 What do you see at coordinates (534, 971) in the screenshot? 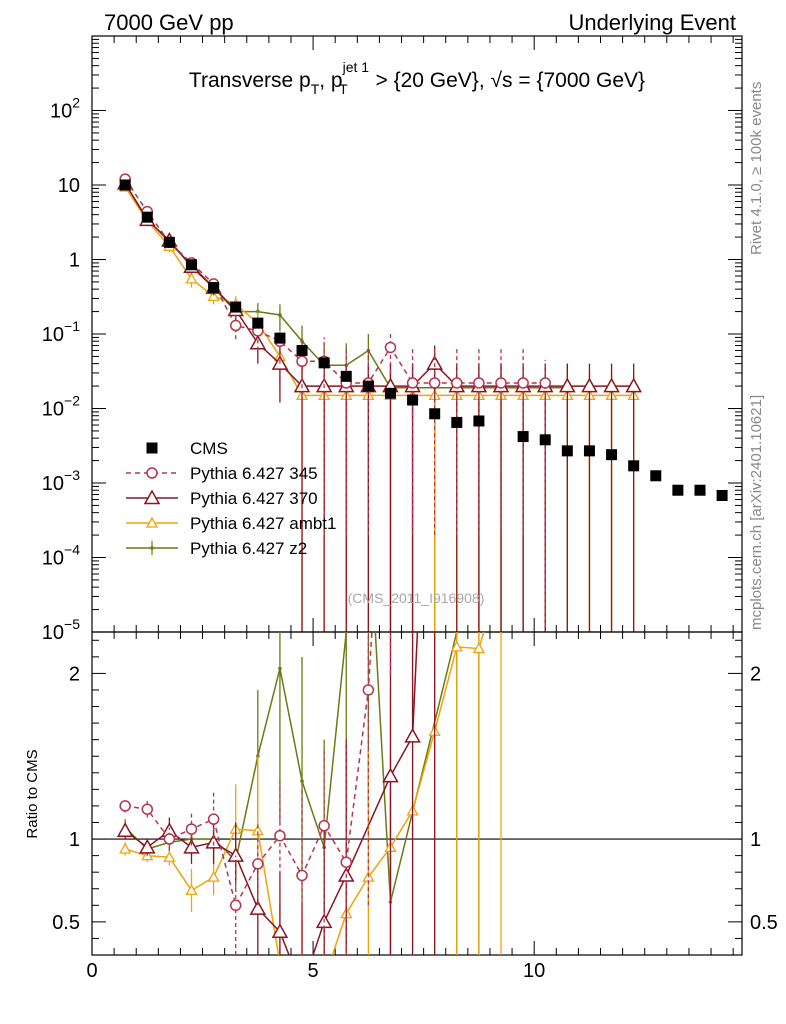
I see `x-tick-label: 10` at bounding box center [534, 971].